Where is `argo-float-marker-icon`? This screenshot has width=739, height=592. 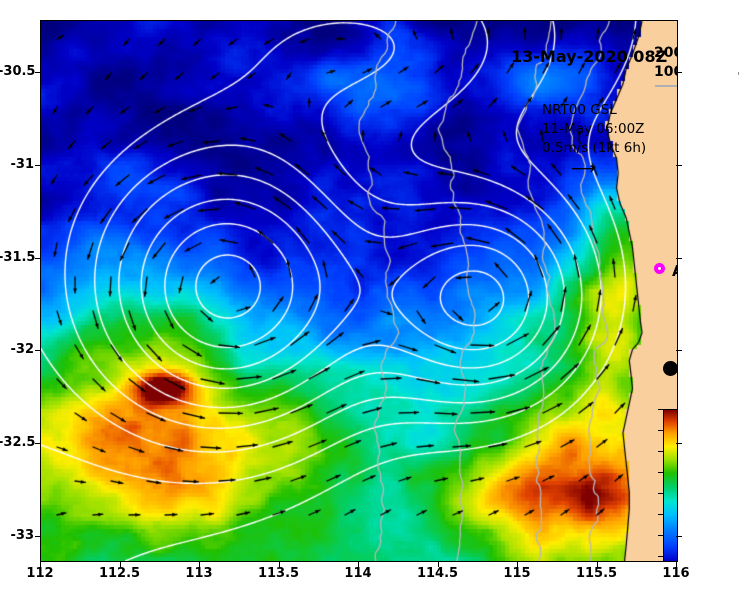 argo-float-marker-icon is located at coordinates (659, 268).